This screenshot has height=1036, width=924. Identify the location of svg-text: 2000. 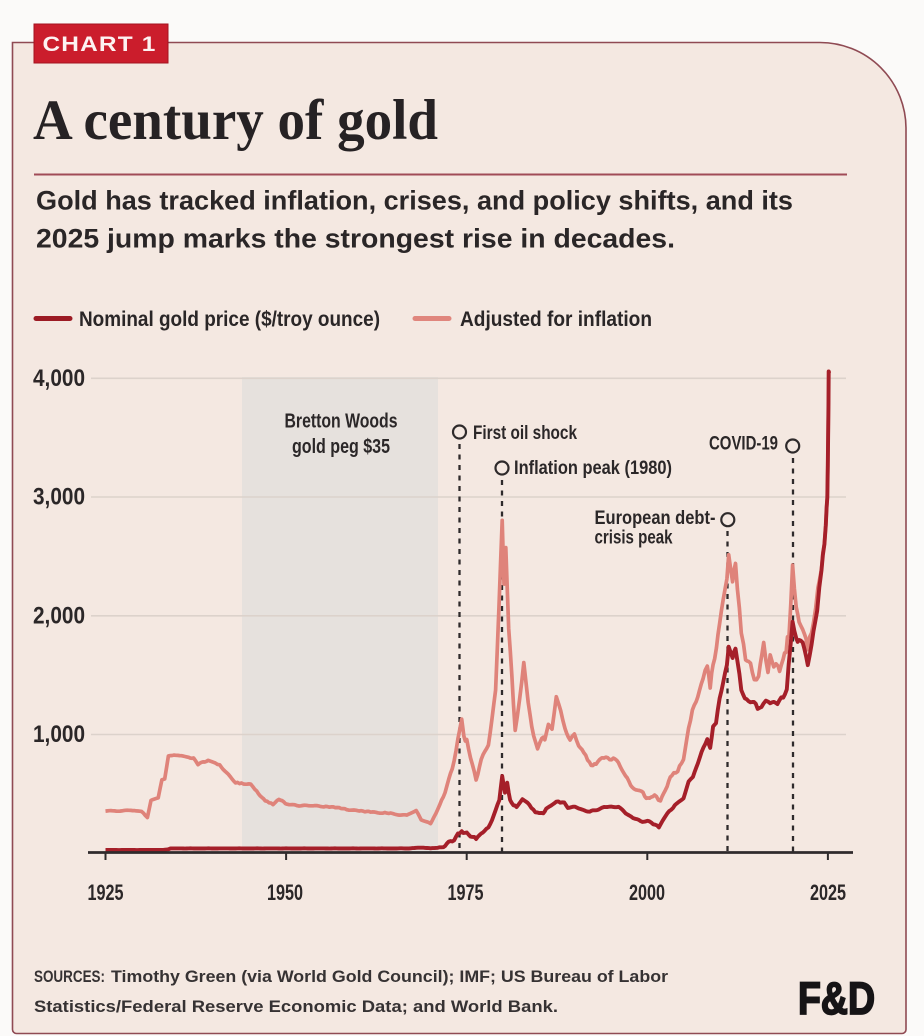
(647, 892).